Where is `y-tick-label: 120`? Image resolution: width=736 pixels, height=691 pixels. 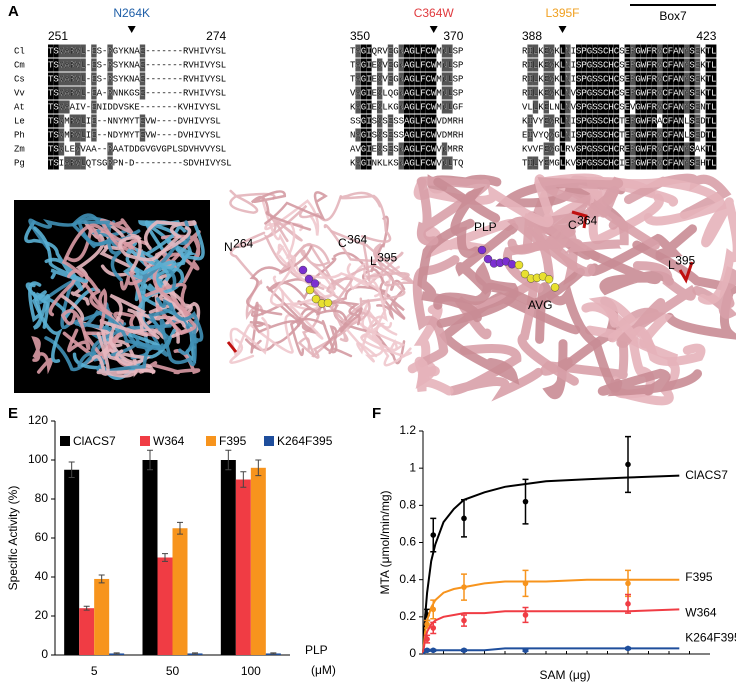 y-tick-label: 120 is located at coordinates (38, 420).